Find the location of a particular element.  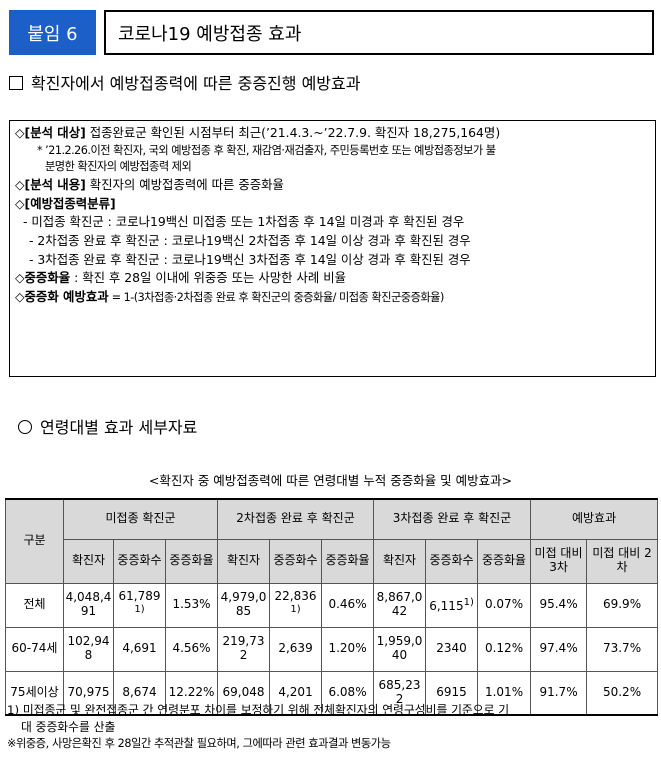

header-dose2-rate: 중증화율 is located at coordinates (348, 561).